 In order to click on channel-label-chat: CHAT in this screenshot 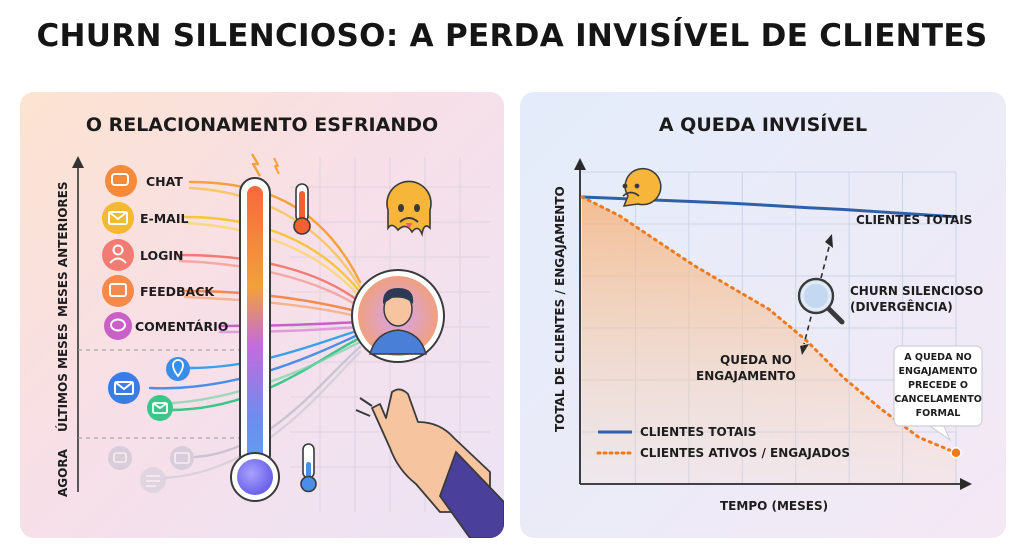, I will do `click(164, 181)`.